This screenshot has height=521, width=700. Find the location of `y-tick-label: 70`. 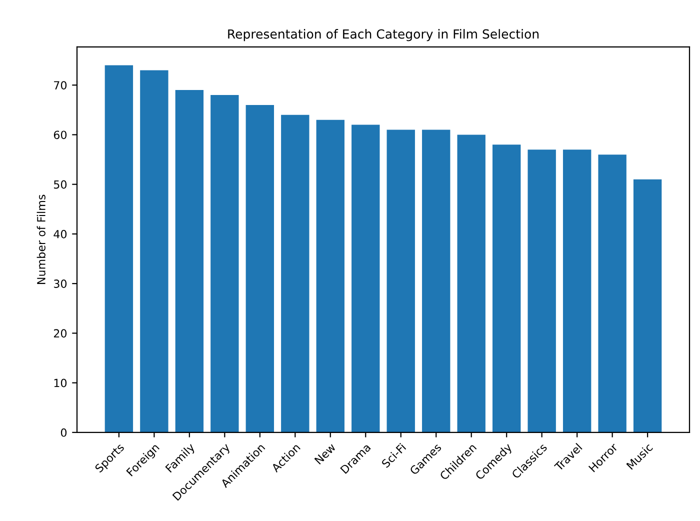

y-tick-label: 70 is located at coordinates (60, 85).